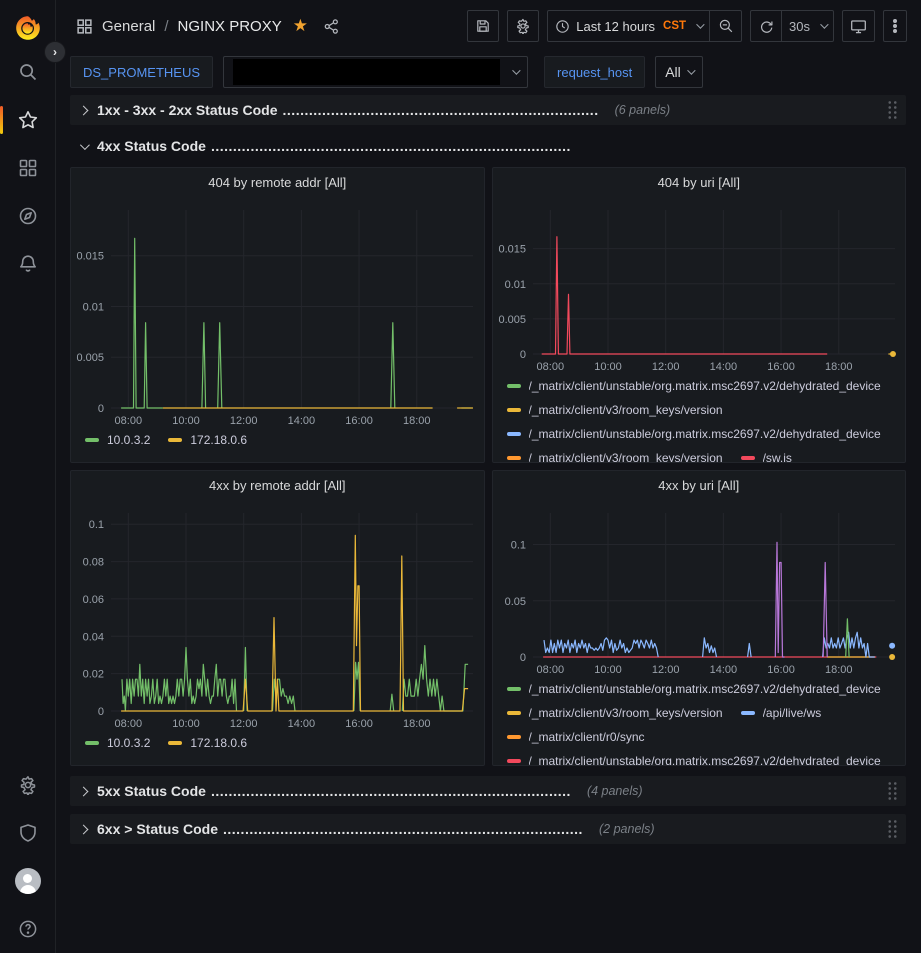 The height and width of the screenshot is (953, 921). I want to click on refresh-interval-dropdown: 30s, so click(808, 26).